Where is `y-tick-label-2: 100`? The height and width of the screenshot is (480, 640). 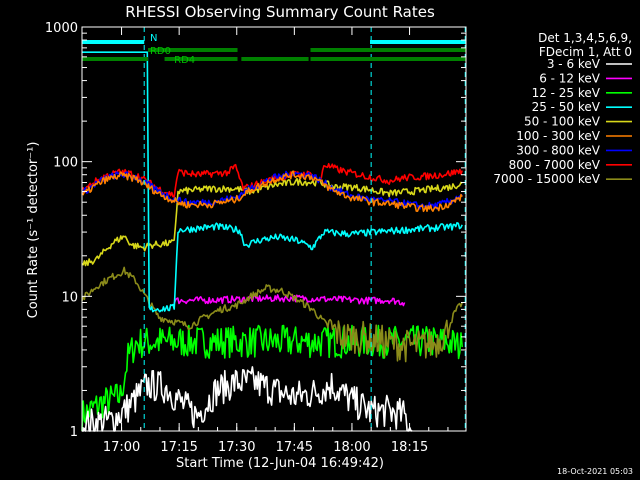
y-tick-label-2: 100 is located at coordinates (65, 163).